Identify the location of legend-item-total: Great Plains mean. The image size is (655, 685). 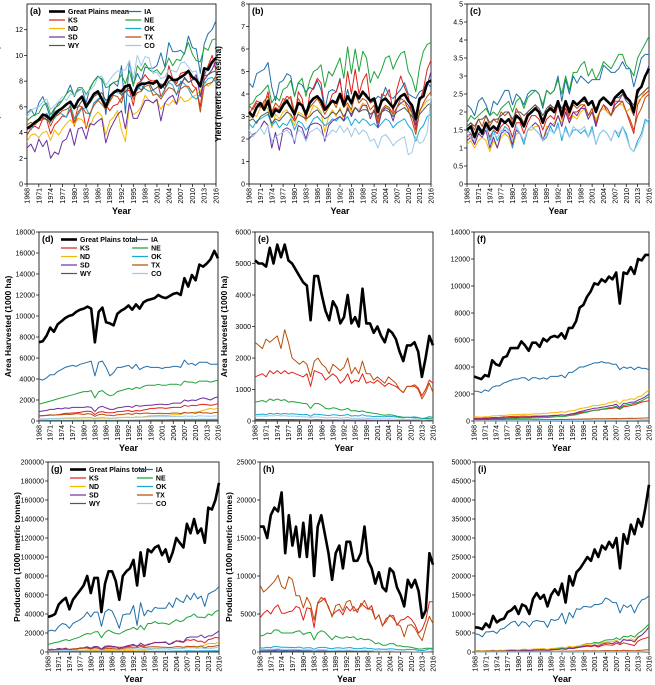
(89, 12).